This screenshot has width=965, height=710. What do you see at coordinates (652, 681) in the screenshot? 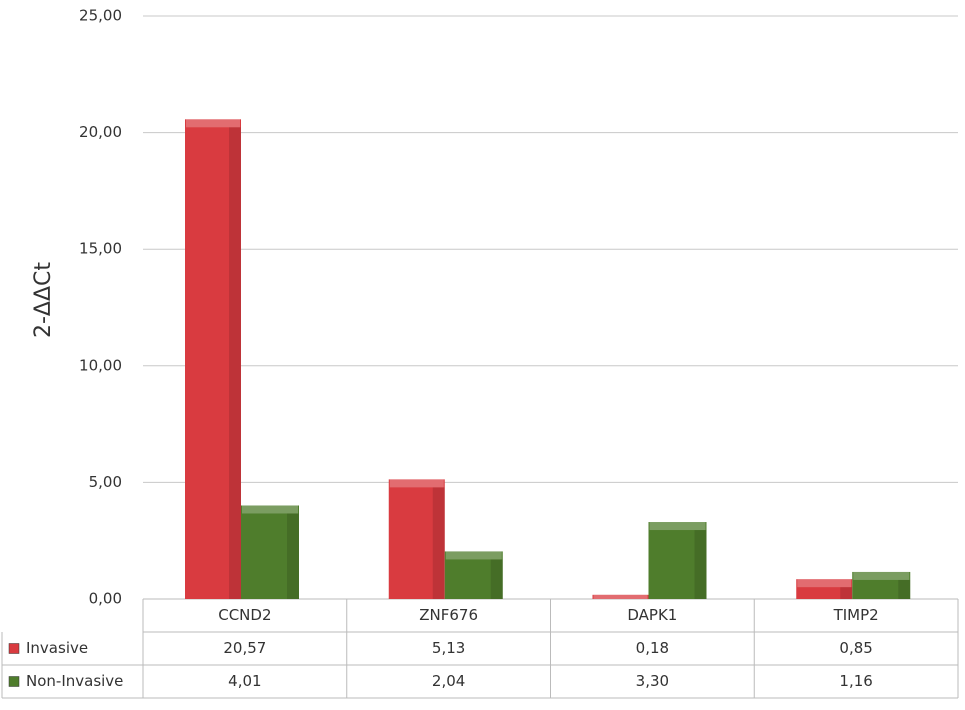
I see `table-value: 3,30` at bounding box center [652, 681].